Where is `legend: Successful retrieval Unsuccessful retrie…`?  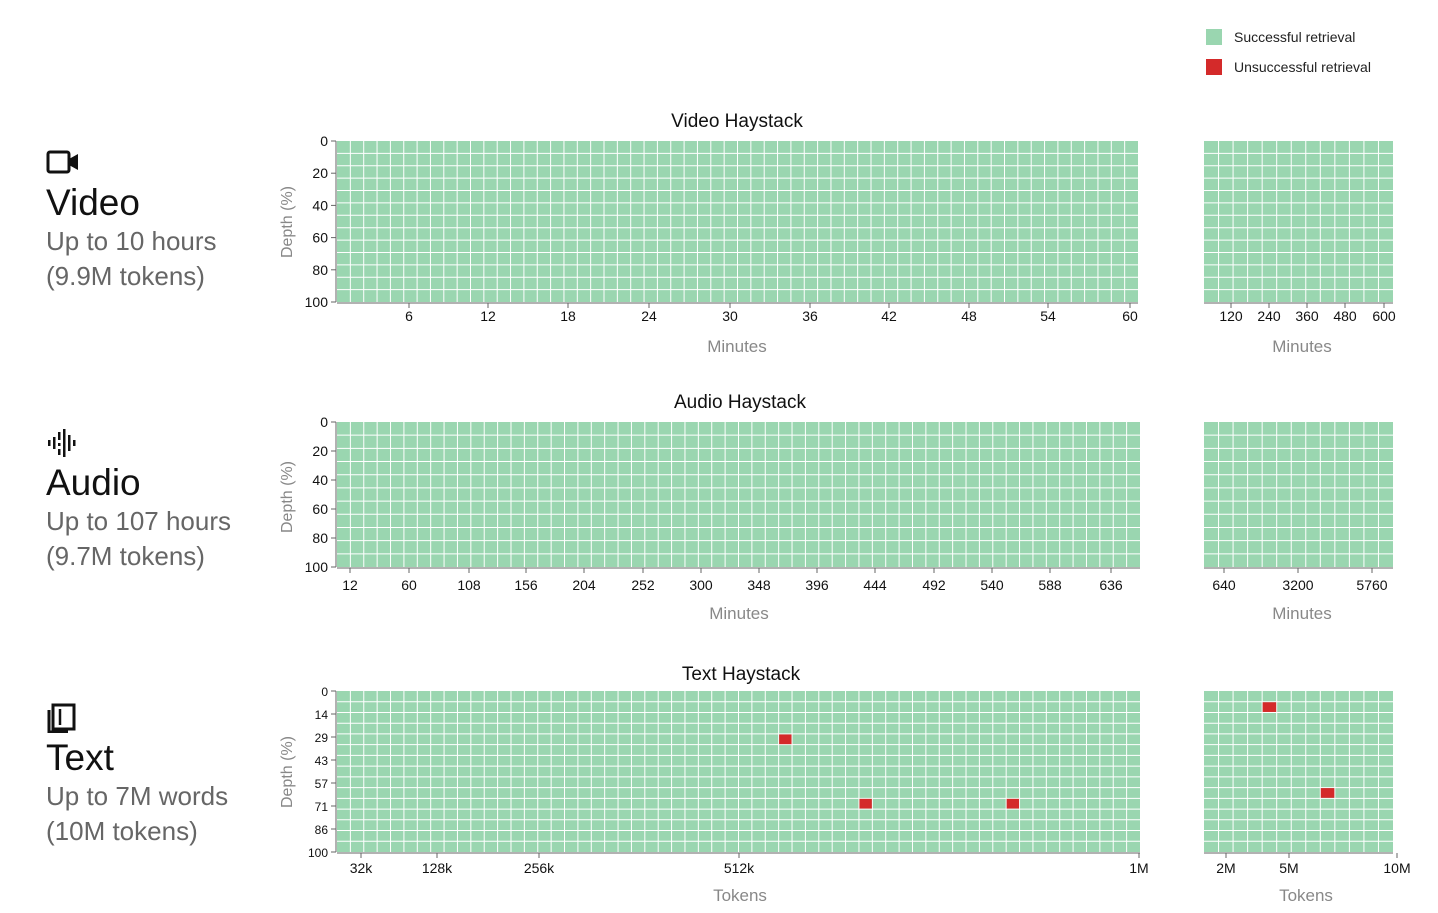 legend: Successful retrieval Unsuccessful retrie… is located at coordinates (1288, 56).